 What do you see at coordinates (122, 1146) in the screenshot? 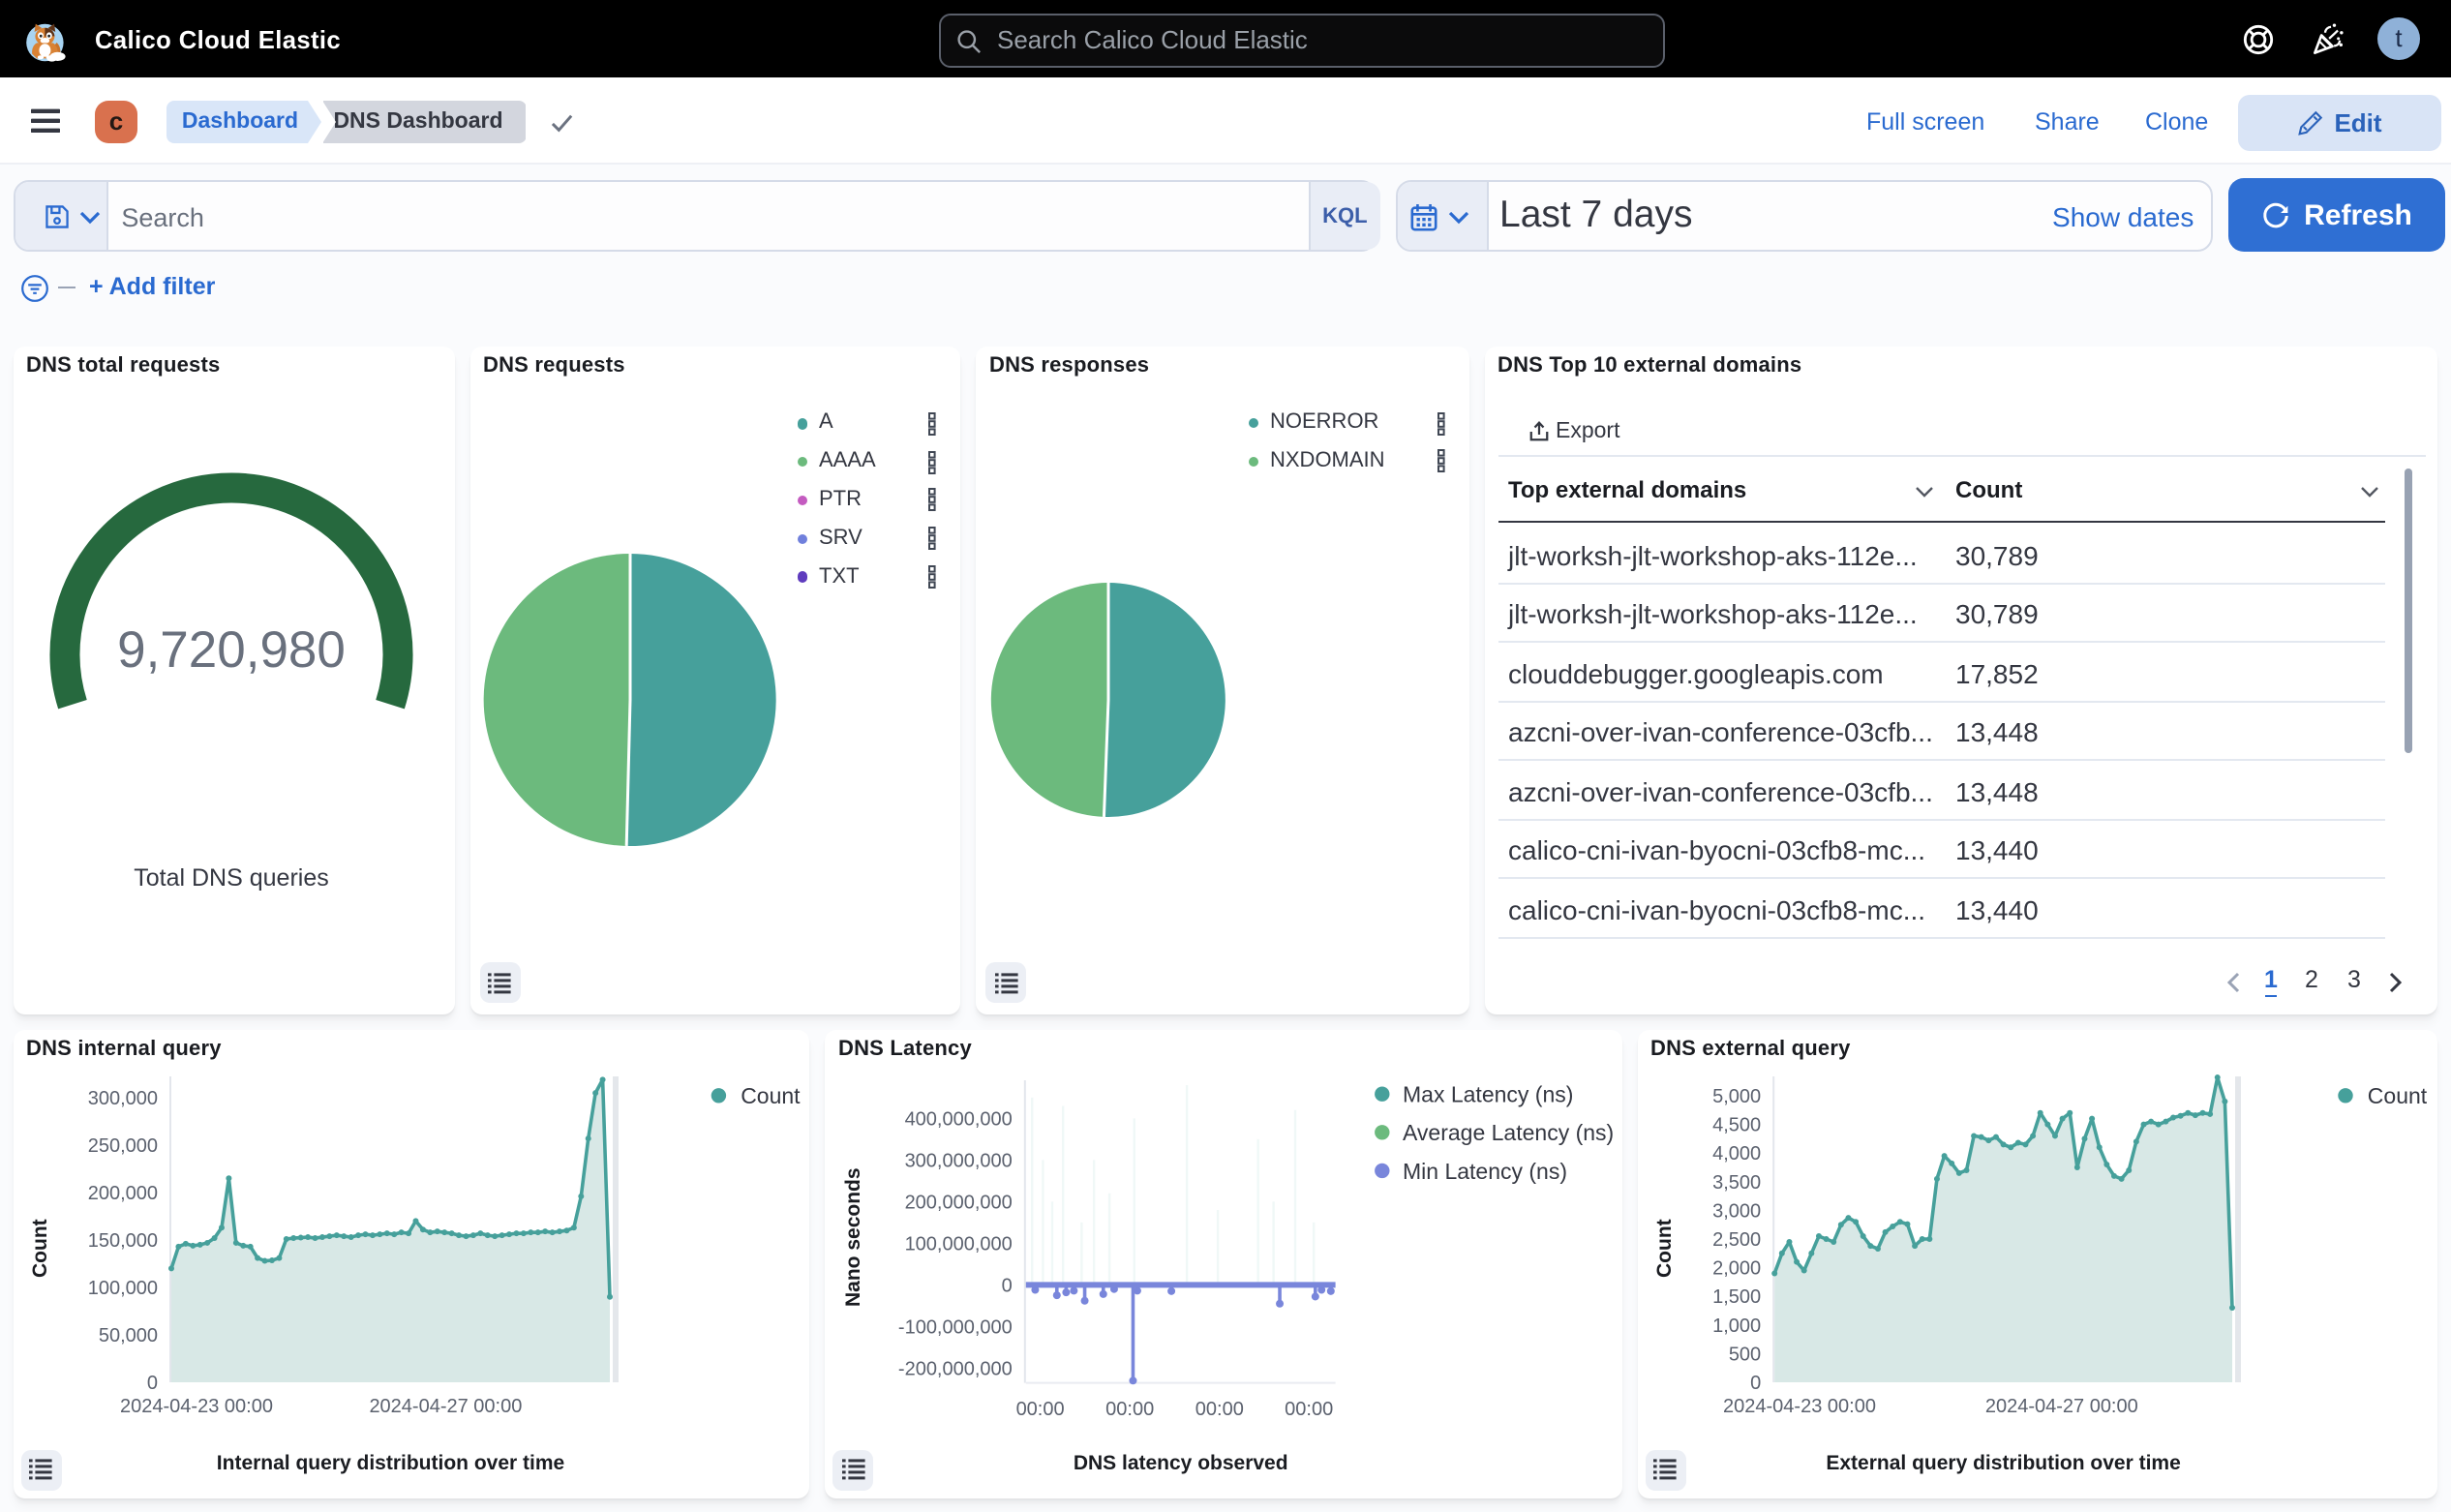
I see `svg-text: 250,000` at bounding box center [122, 1146].